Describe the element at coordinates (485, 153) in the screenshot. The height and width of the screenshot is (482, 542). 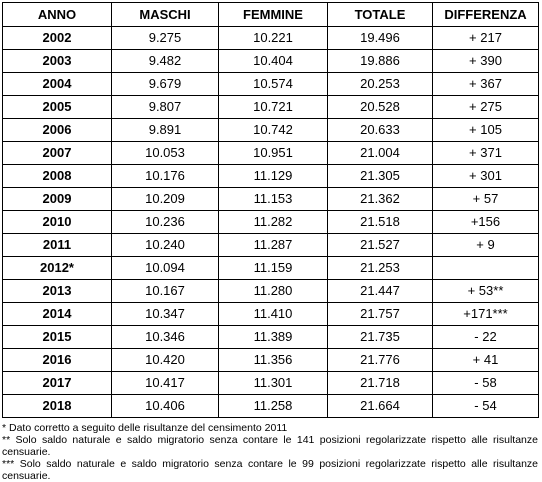
I see `cell-differenza: + 371` at that location.